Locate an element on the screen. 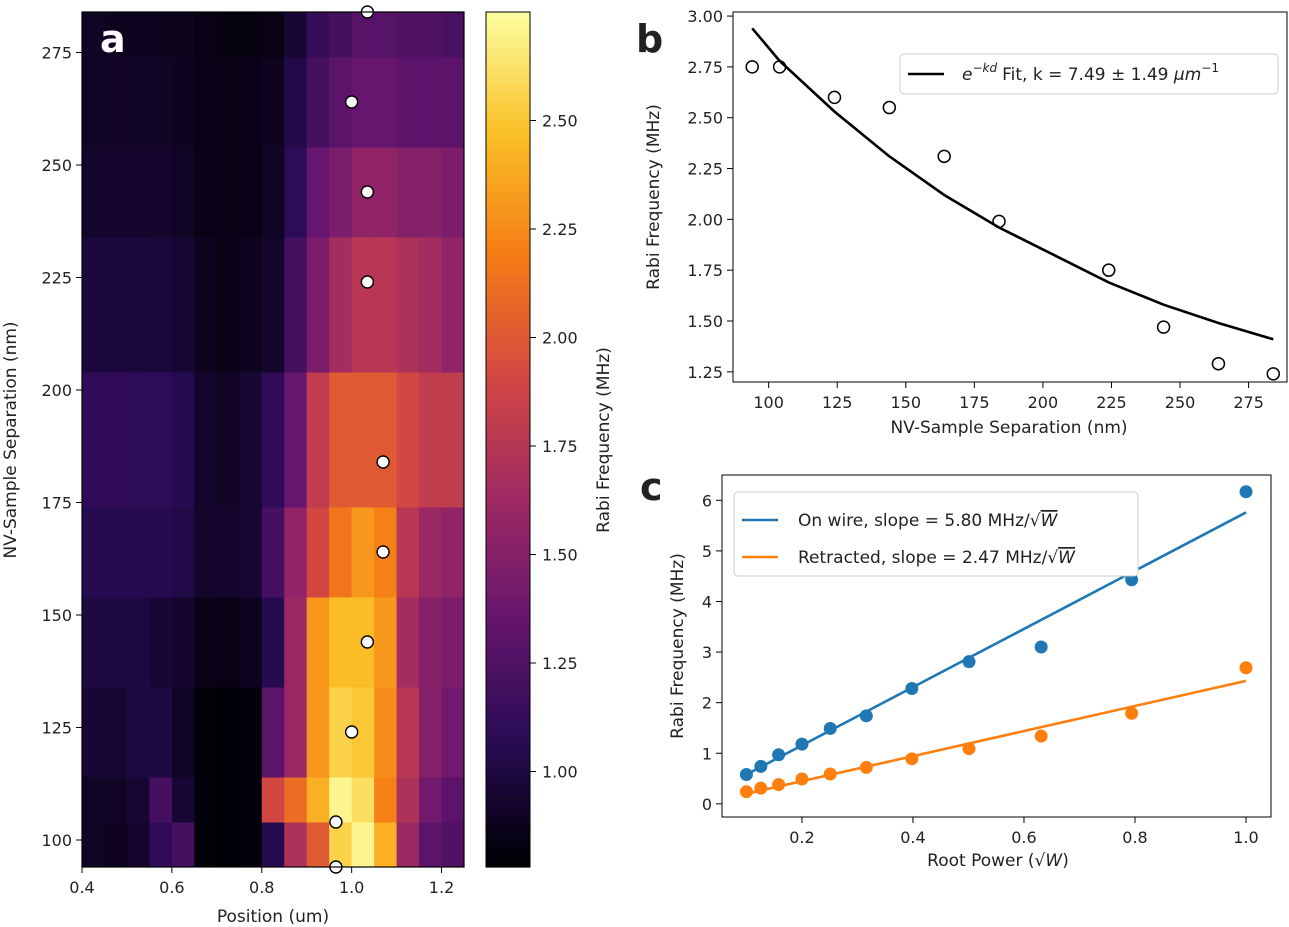 The image size is (1289, 927). x-tick-label: 150 is located at coordinates (906, 402).